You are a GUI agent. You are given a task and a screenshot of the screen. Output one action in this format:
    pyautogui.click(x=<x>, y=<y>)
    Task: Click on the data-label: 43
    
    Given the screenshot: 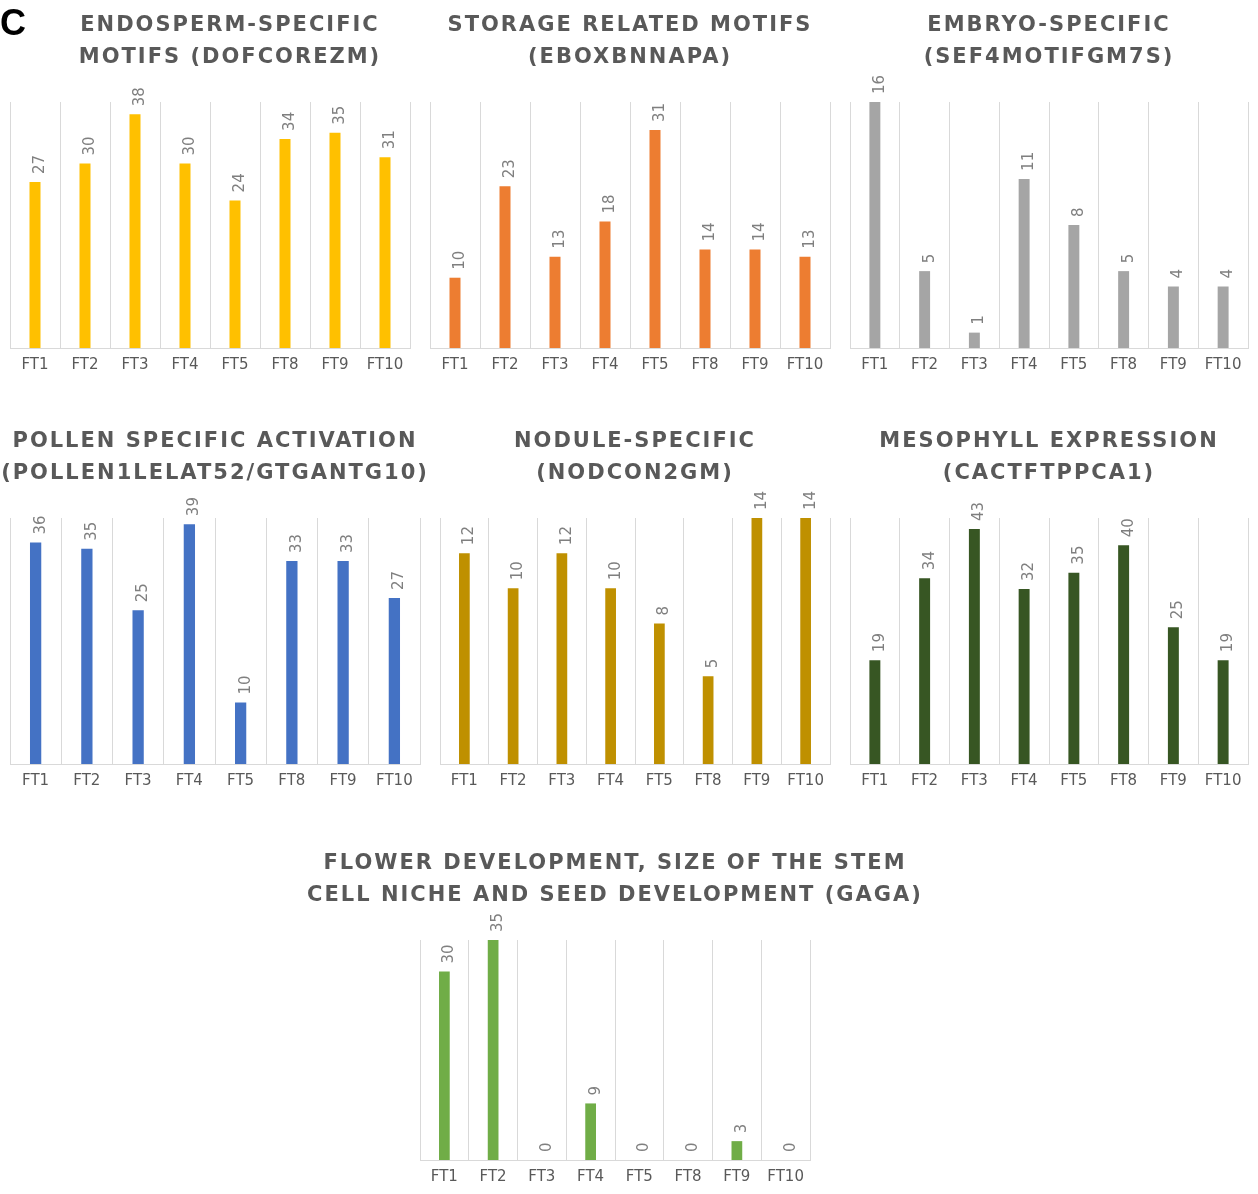 What is the action you would take?
    pyautogui.click(x=978, y=511)
    